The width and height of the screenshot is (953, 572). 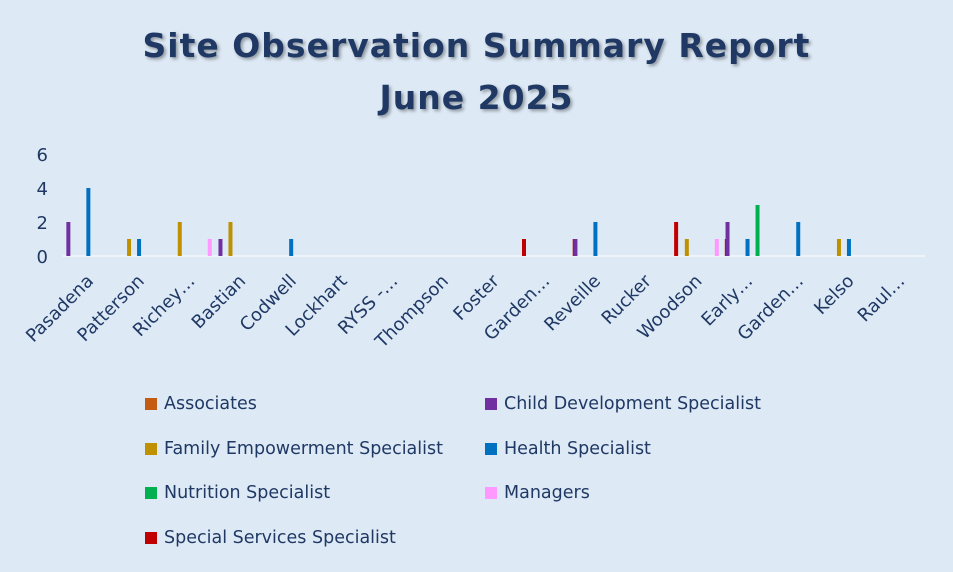 I want to click on legend-item: Child Development Specialist, so click(x=623, y=404).